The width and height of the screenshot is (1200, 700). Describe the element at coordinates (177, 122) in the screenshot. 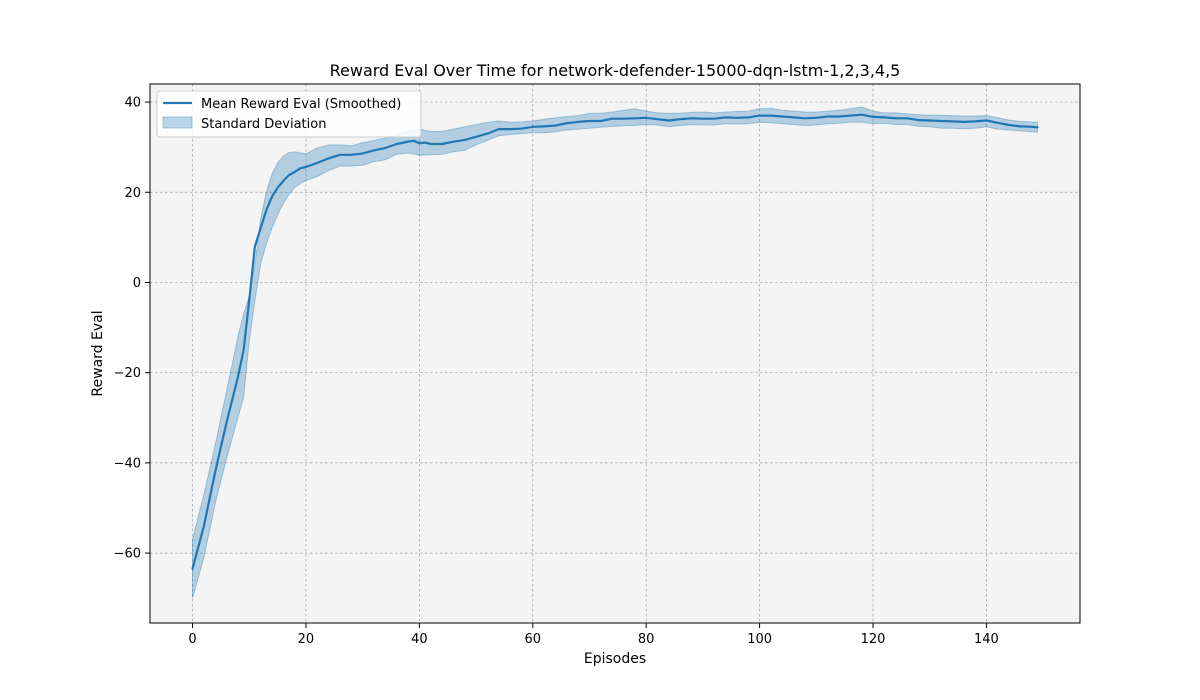

I see `legend-band-swatch` at that location.